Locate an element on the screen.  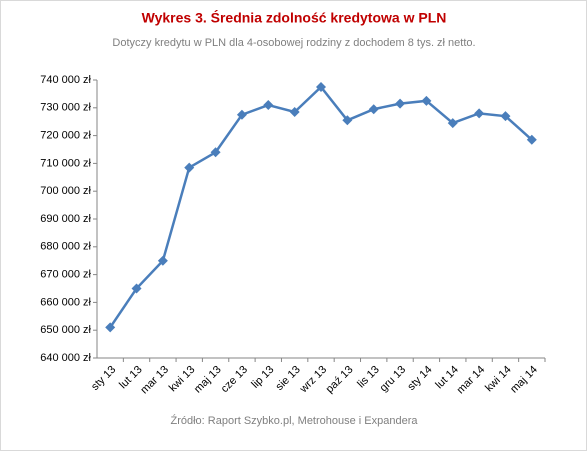
y-tick-label: 650 000 zł is located at coordinates (65, 330).